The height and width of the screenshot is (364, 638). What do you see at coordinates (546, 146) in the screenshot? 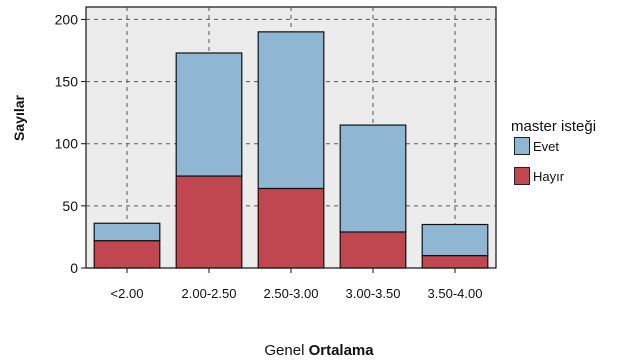
I see `legend-label-evet: Evet` at bounding box center [546, 146].